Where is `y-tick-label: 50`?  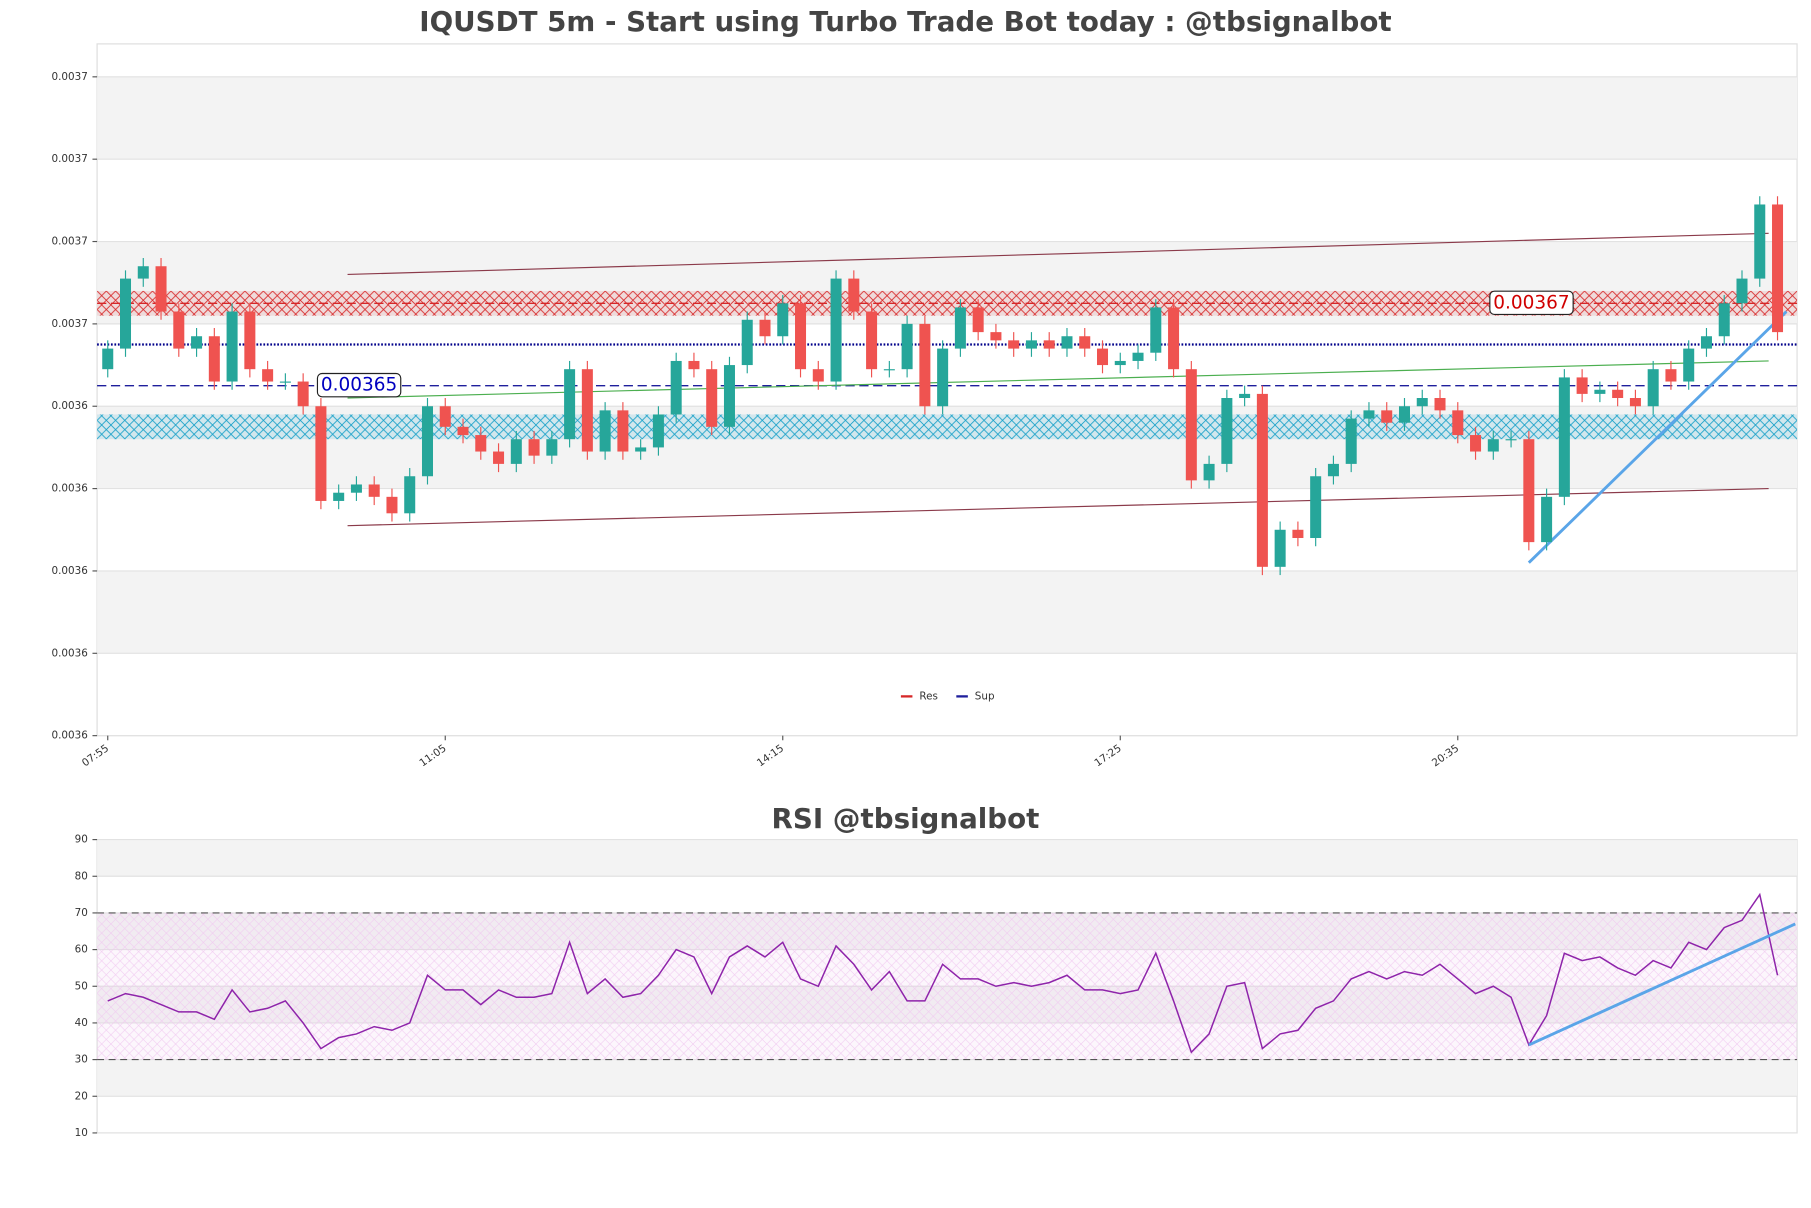
y-tick-label: 50 is located at coordinates (81, 986).